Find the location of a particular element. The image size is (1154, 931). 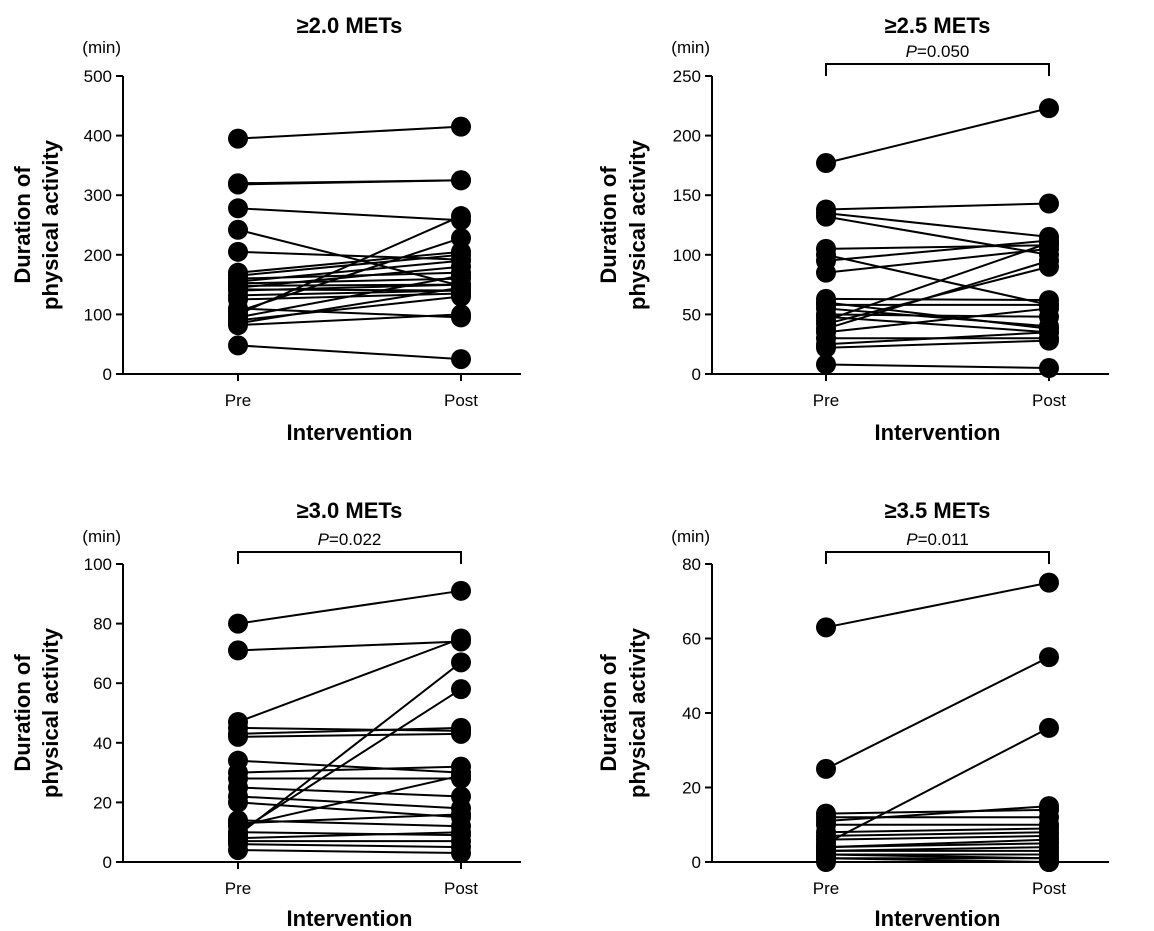

y-axis-label-line1: Duration of is located at coordinates (22, 225).